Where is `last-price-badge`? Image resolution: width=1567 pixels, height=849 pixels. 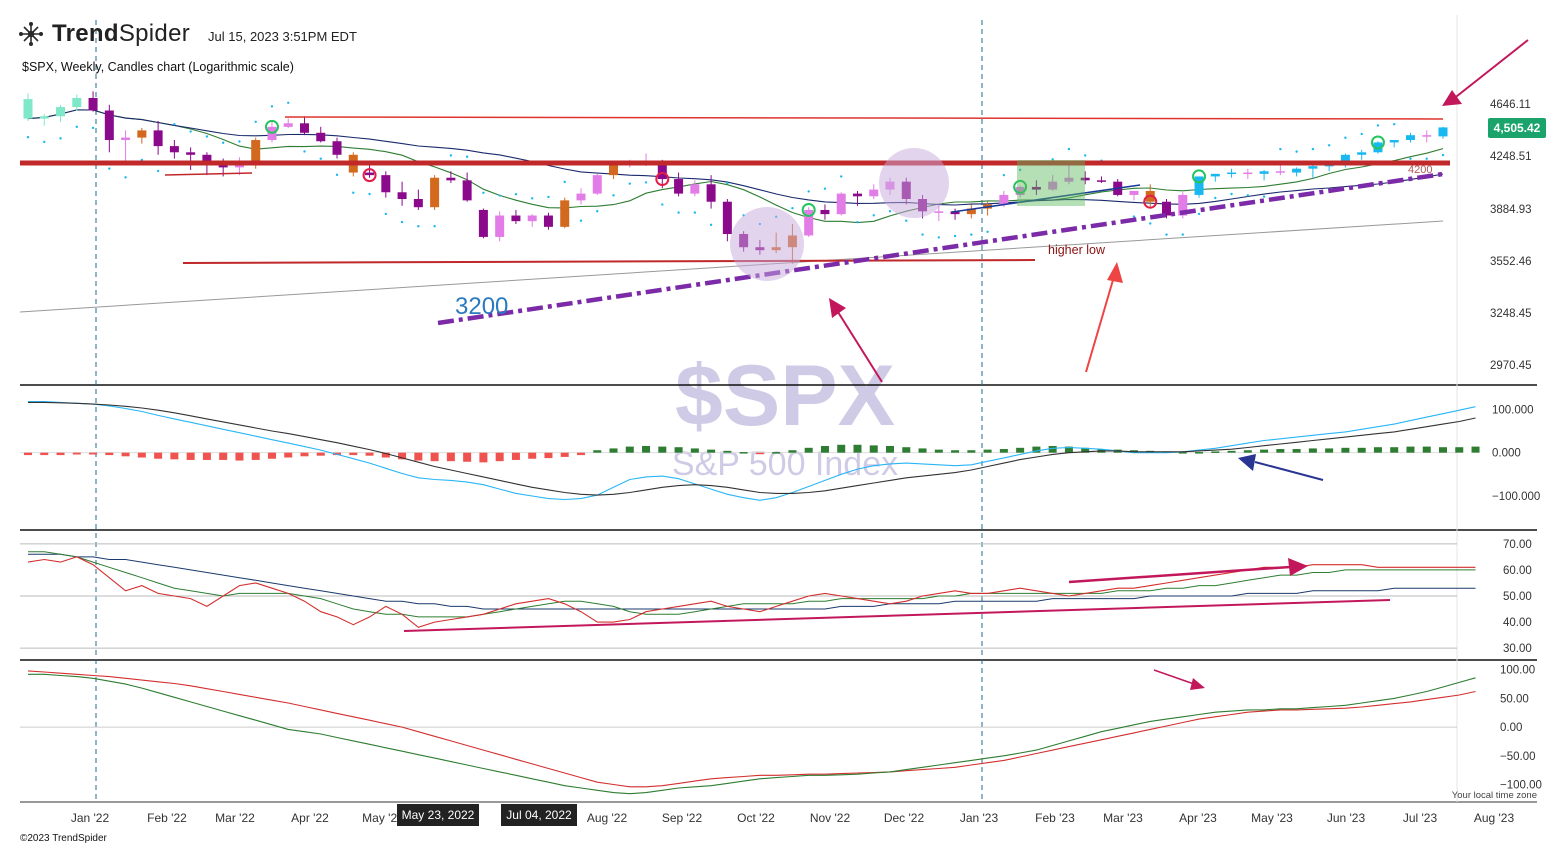 last-price-badge is located at coordinates (1517, 128).